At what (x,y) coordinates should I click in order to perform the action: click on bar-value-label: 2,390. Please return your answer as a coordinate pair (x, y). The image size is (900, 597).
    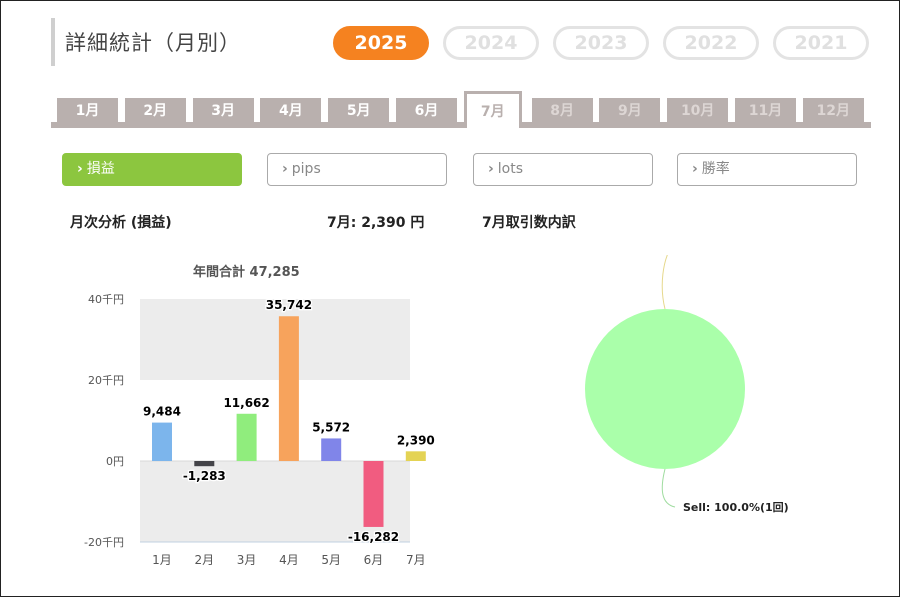
    Looking at the image, I should click on (416, 440).